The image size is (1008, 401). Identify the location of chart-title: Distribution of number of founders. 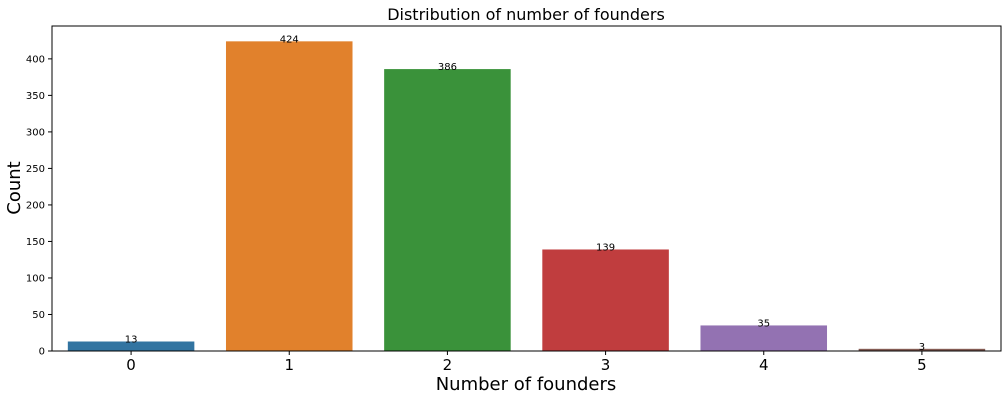
(526, 14).